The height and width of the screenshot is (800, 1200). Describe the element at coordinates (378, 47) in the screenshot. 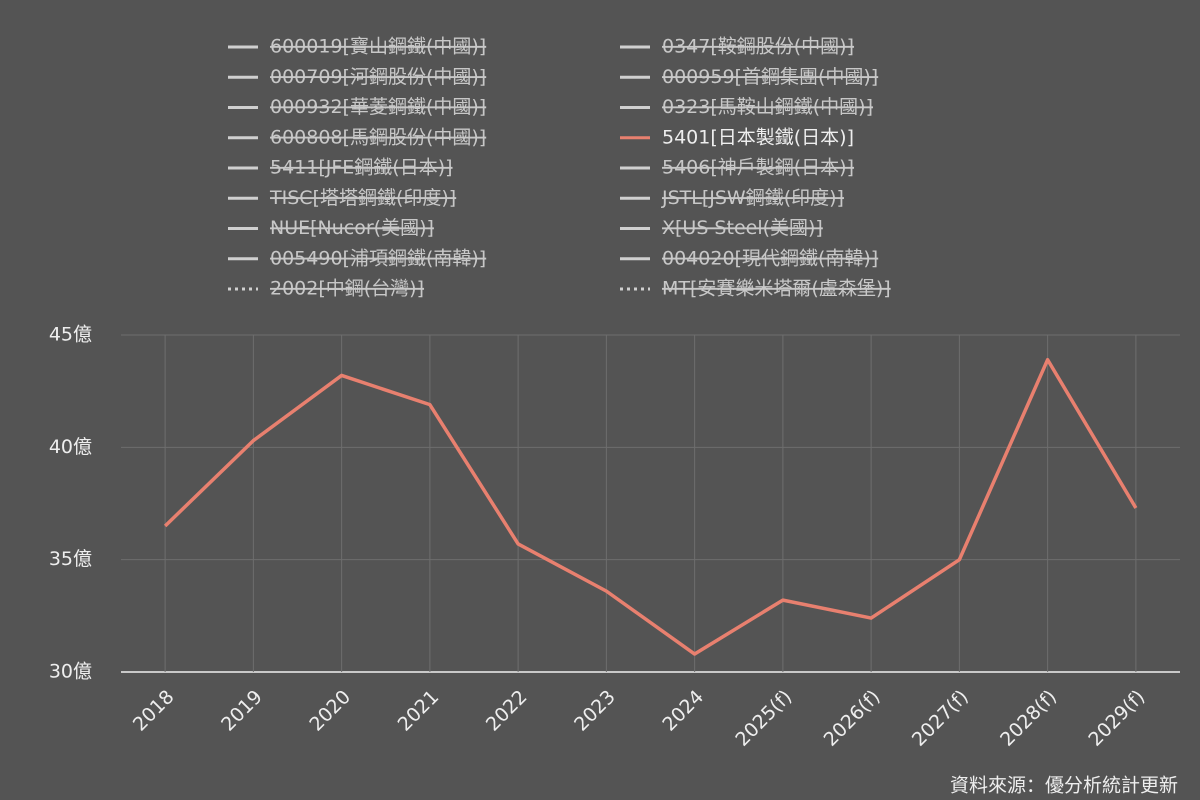

I see `legend-label: 600019[寶山鋼鐵(中國)]` at that location.